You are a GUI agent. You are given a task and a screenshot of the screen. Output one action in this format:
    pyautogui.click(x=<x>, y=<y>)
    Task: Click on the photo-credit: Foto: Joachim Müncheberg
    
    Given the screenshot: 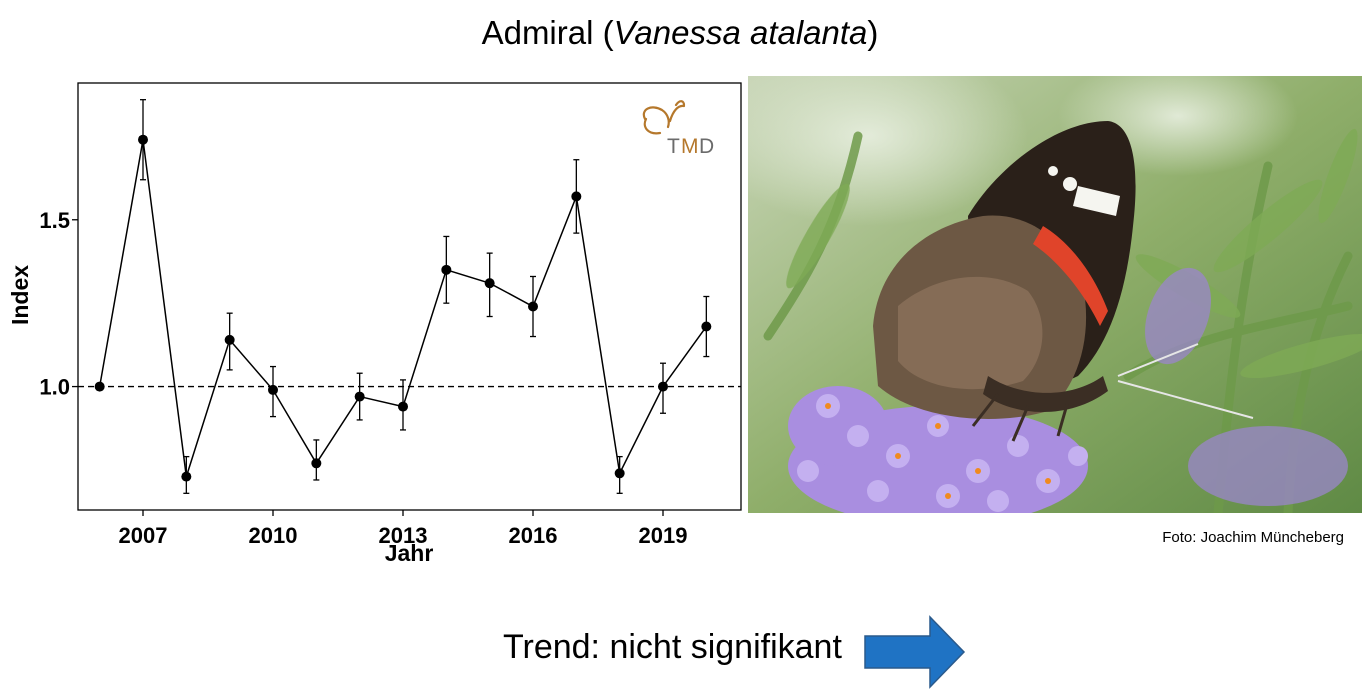 What is the action you would take?
    pyautogui.click(x=1253, y=537)
    